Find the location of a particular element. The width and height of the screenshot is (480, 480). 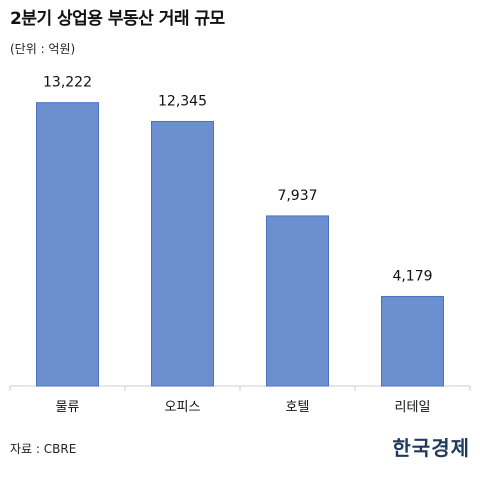

data-label: 7,937 is located at coordinates (297, 196).